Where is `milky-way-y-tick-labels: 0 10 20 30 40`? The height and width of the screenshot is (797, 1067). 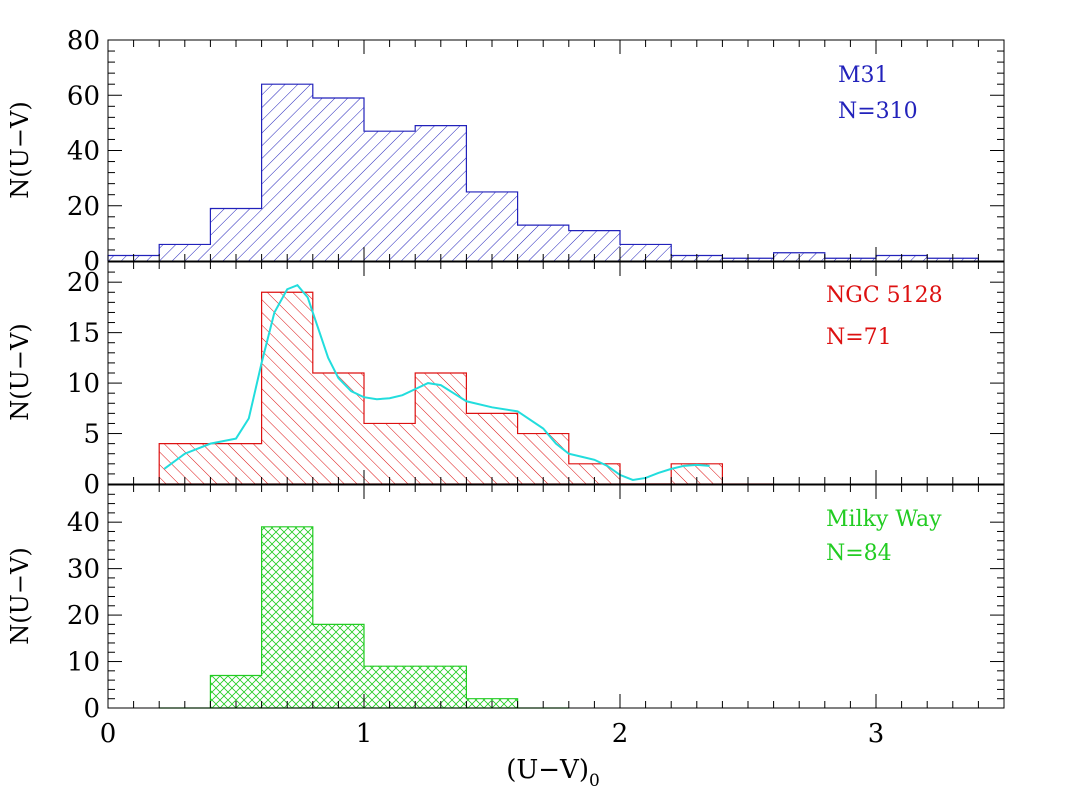 milky-way-y-tick-labels: 0 10 20 30 40 is located at coordinates (83, 616).